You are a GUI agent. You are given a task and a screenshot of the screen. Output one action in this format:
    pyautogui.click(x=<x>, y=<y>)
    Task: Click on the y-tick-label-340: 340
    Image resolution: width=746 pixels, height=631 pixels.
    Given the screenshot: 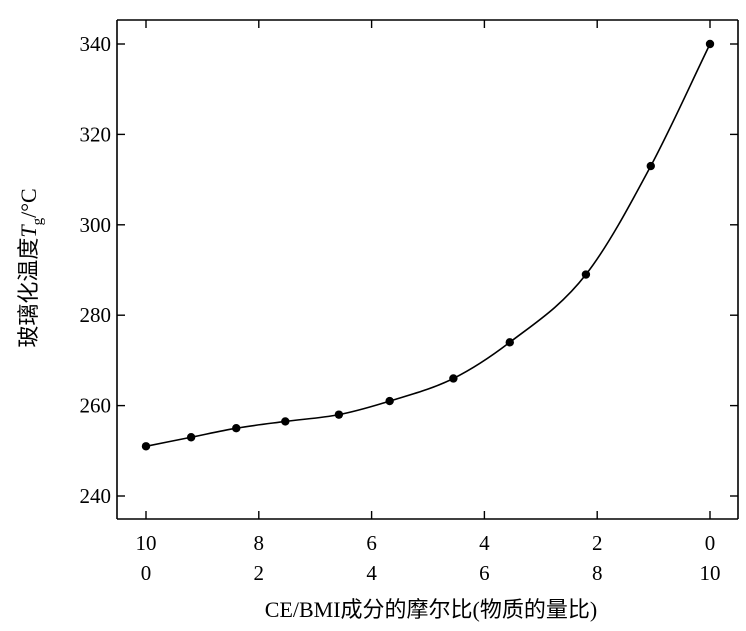 What is the action you would take?
    pyautogui.click(x=96, y=44)
    